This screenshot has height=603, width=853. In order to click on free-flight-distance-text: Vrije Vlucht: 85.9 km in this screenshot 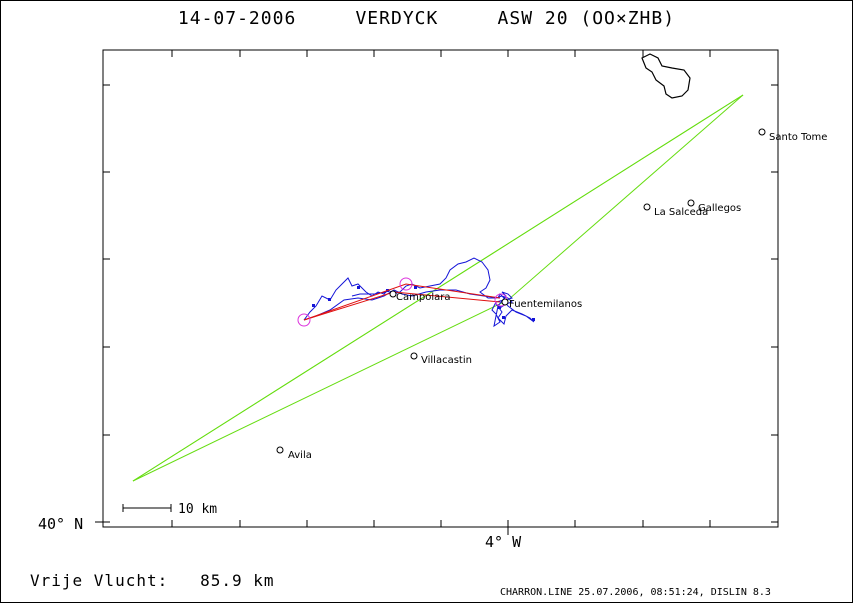, I will do `click(152, 580)`.